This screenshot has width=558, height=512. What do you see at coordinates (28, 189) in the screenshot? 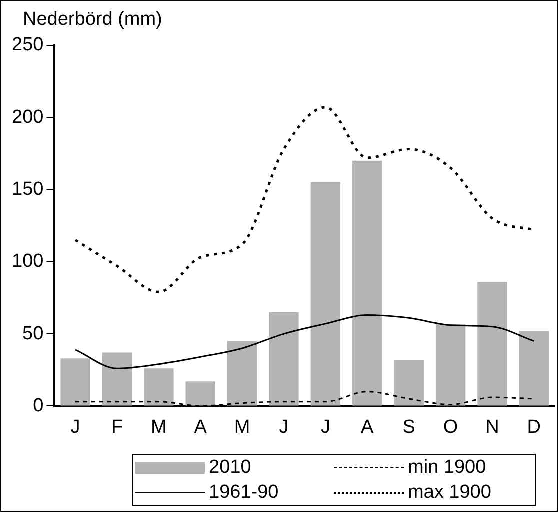
I see `y-tick-label: 150` at bounding box center [28, 189].